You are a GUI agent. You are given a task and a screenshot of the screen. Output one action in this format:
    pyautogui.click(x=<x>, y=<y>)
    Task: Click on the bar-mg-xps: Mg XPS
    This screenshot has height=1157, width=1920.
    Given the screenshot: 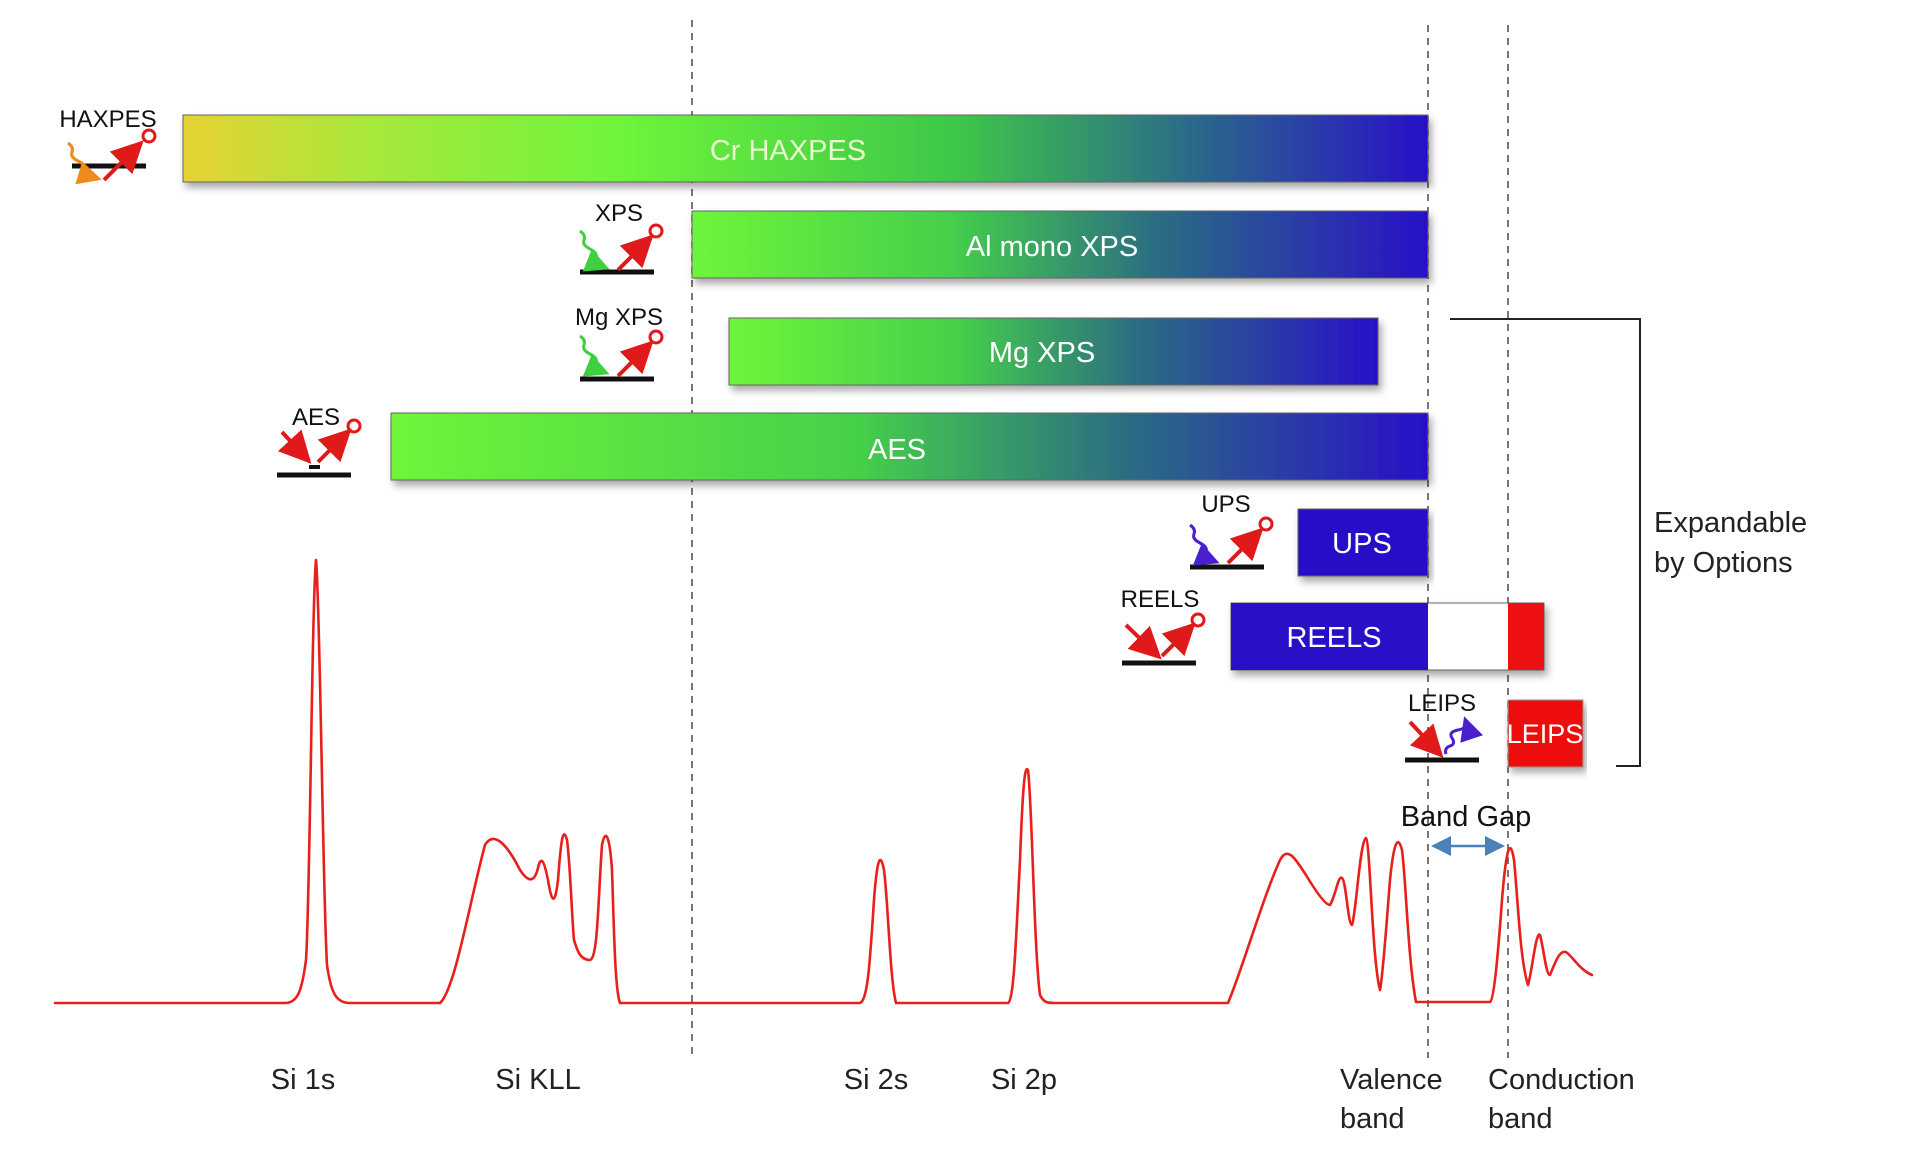 What is the action you would take?
    pyautogui.click(x=1053, y=351)
    